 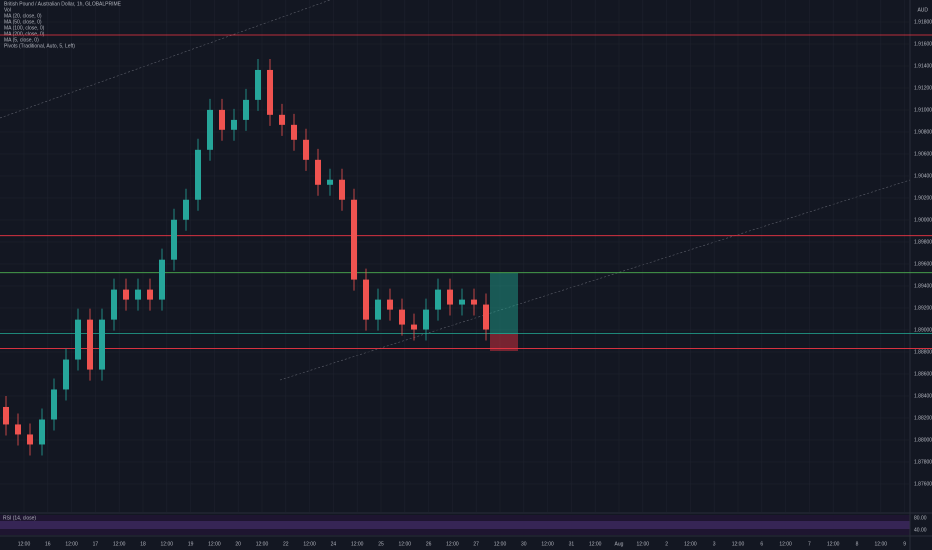 What do you see at coordinates (923, 462) in the screenshot?
I see `y-tick-label: 1.87800` at bounding box center [923, 462].